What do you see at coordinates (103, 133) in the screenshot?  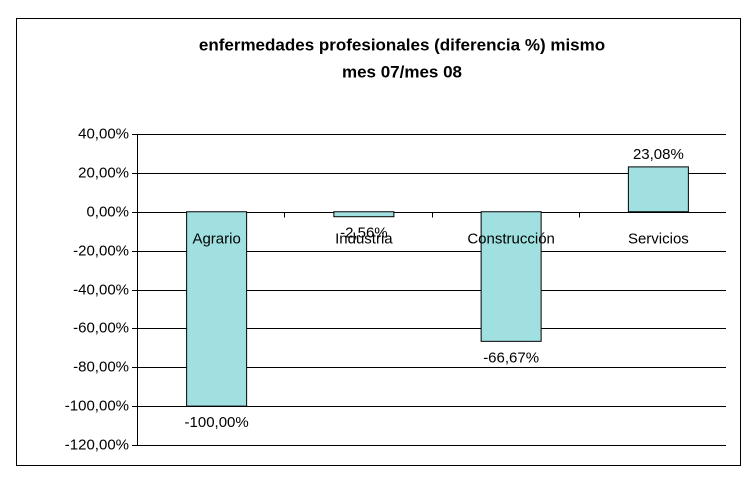 I see `y-tick-label: 40,00%` at bounding box center [103, 133].